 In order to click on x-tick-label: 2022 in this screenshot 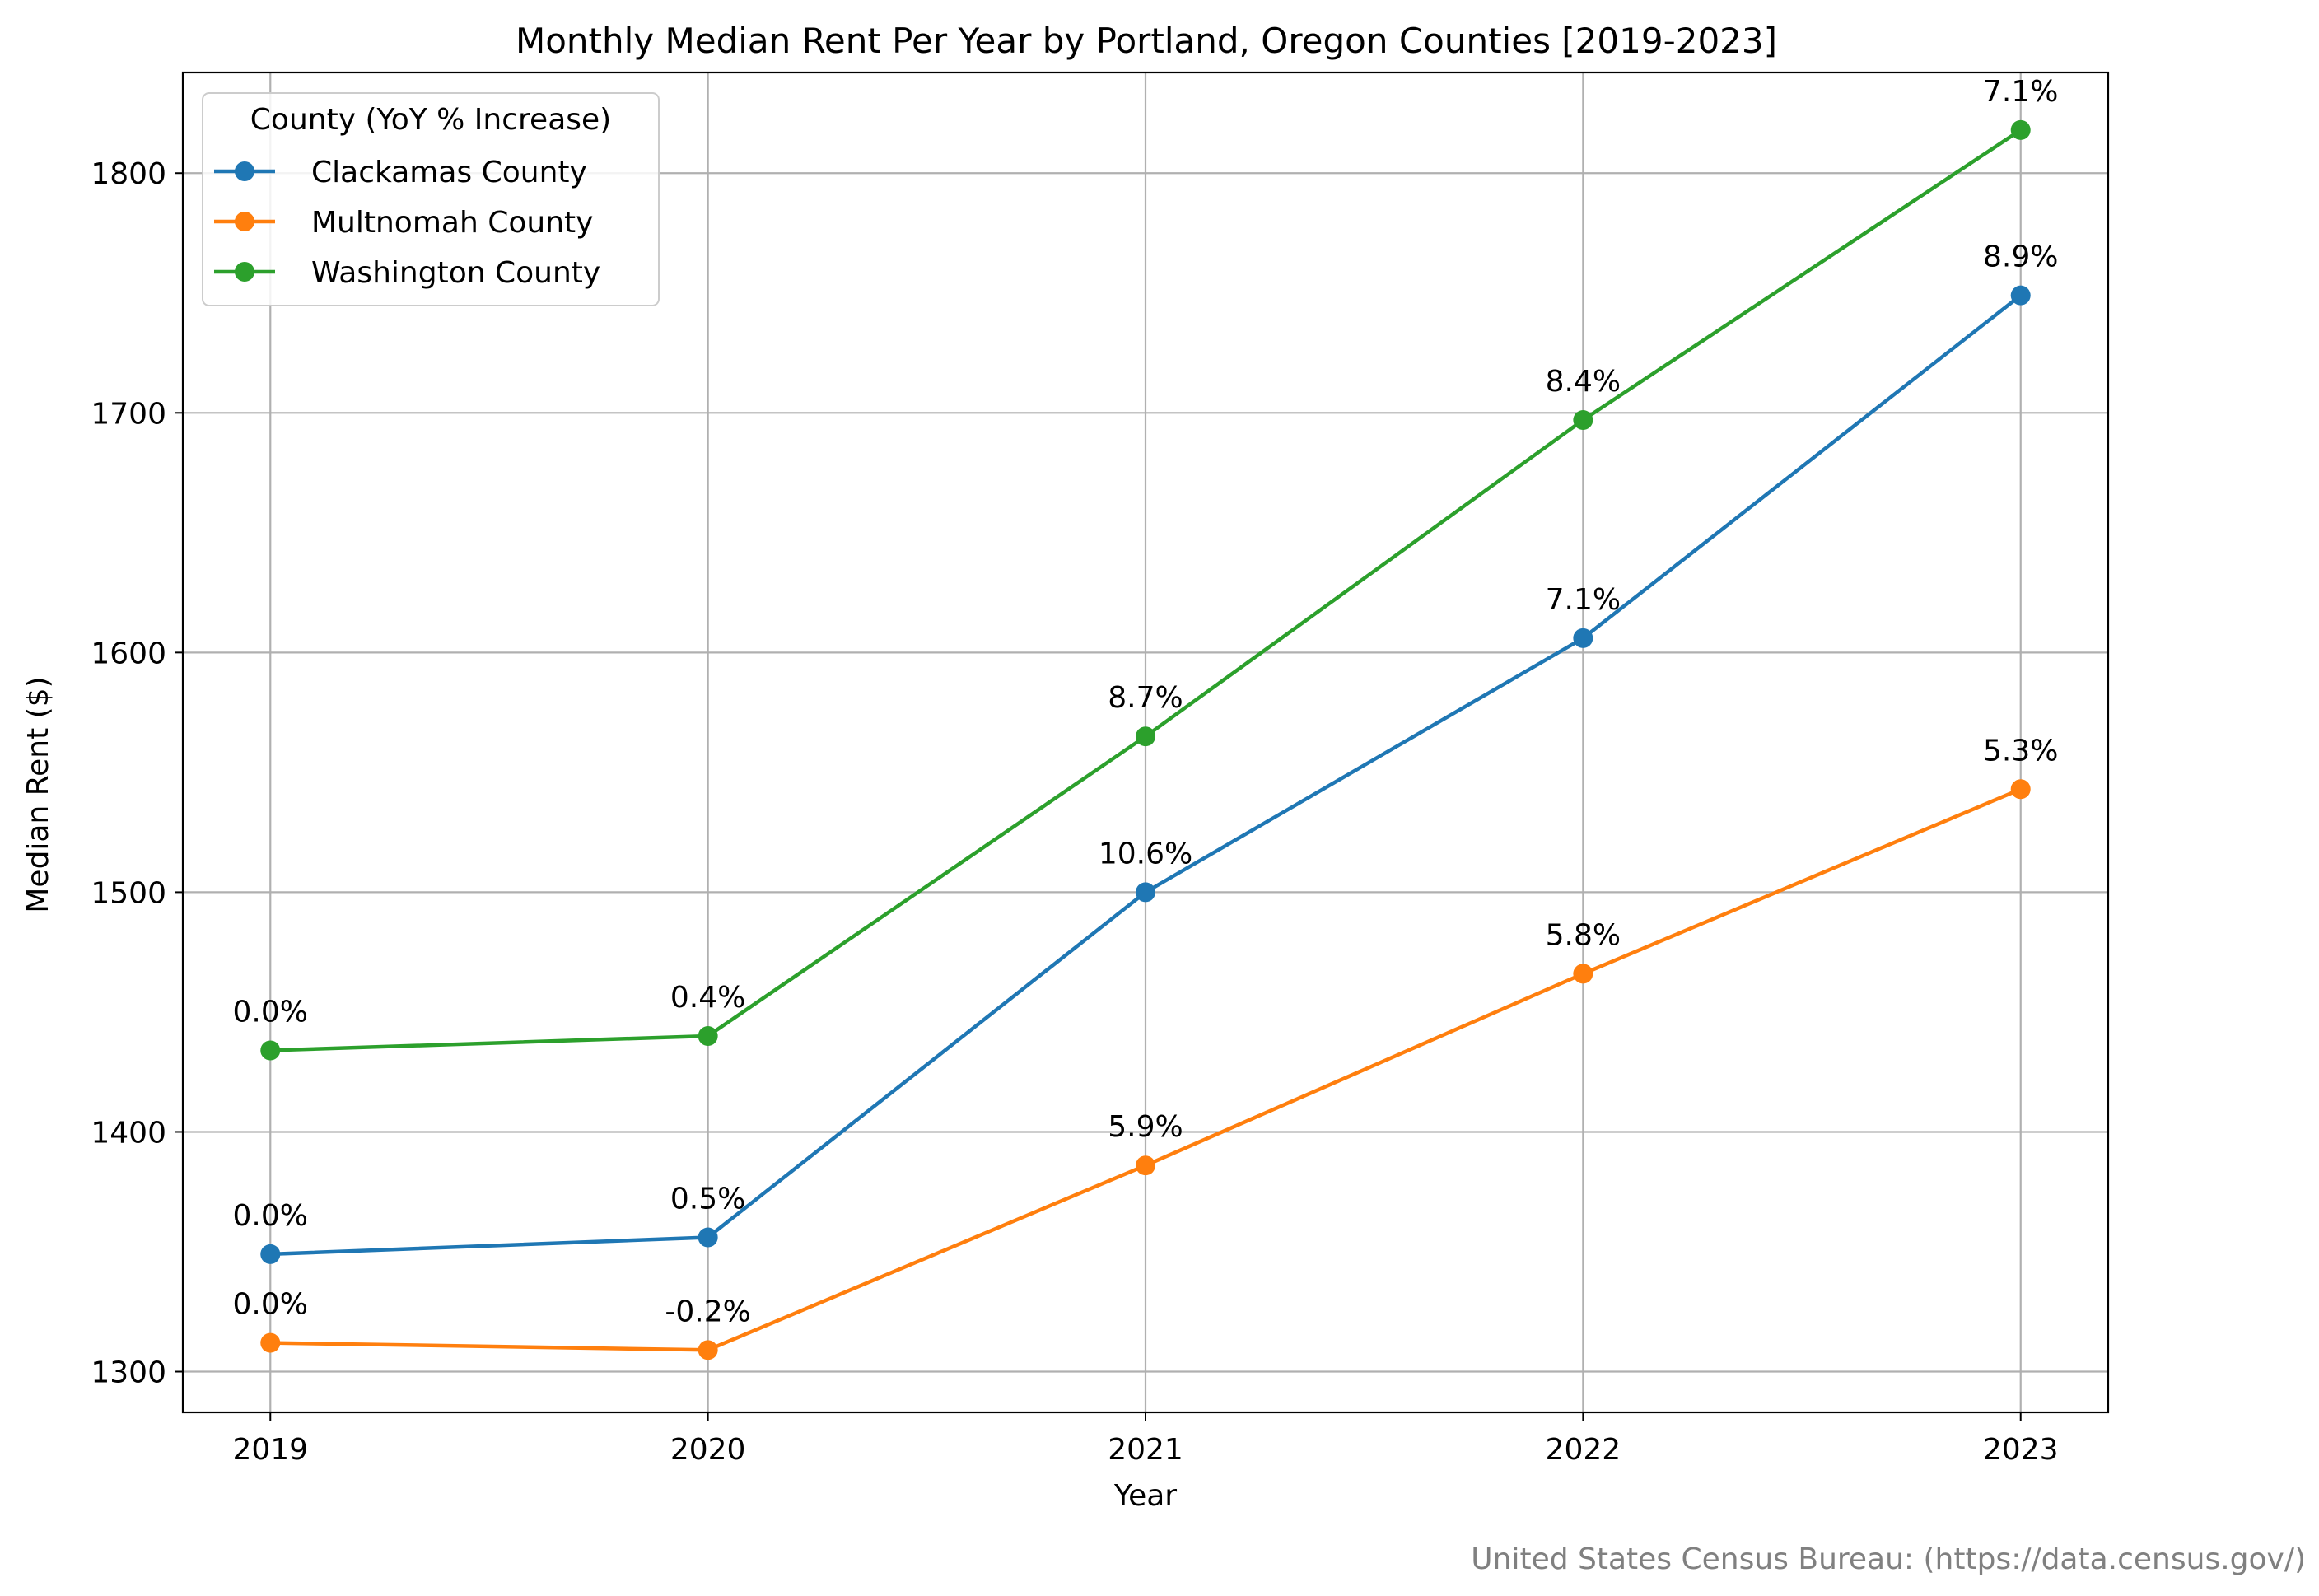, I will do `click(1583, 1450)`.